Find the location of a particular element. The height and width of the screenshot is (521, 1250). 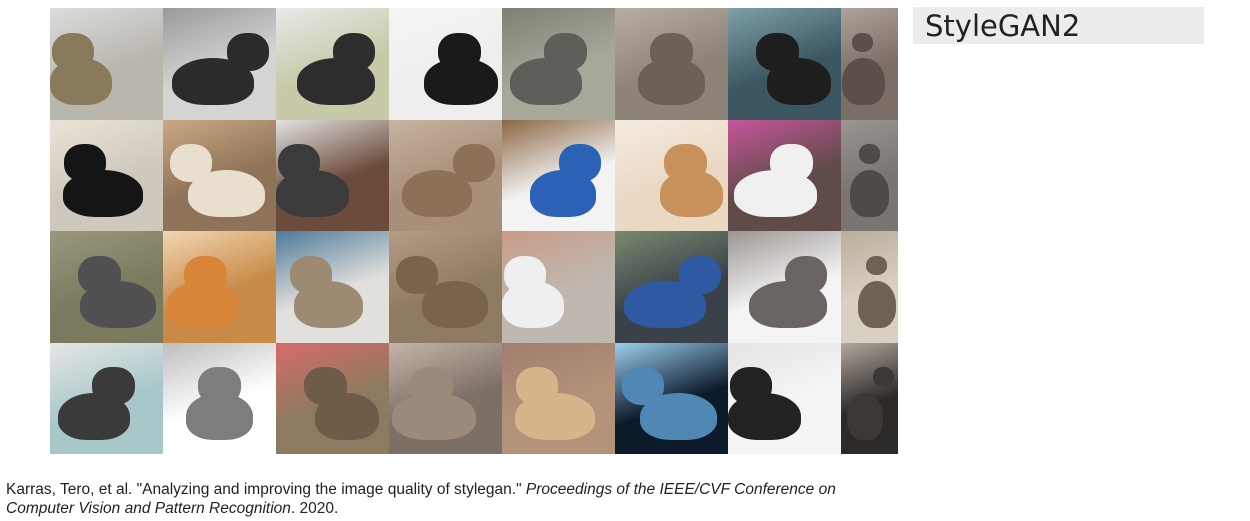

method-title: StyleGAN2 is located at coordinates (1058, 25).